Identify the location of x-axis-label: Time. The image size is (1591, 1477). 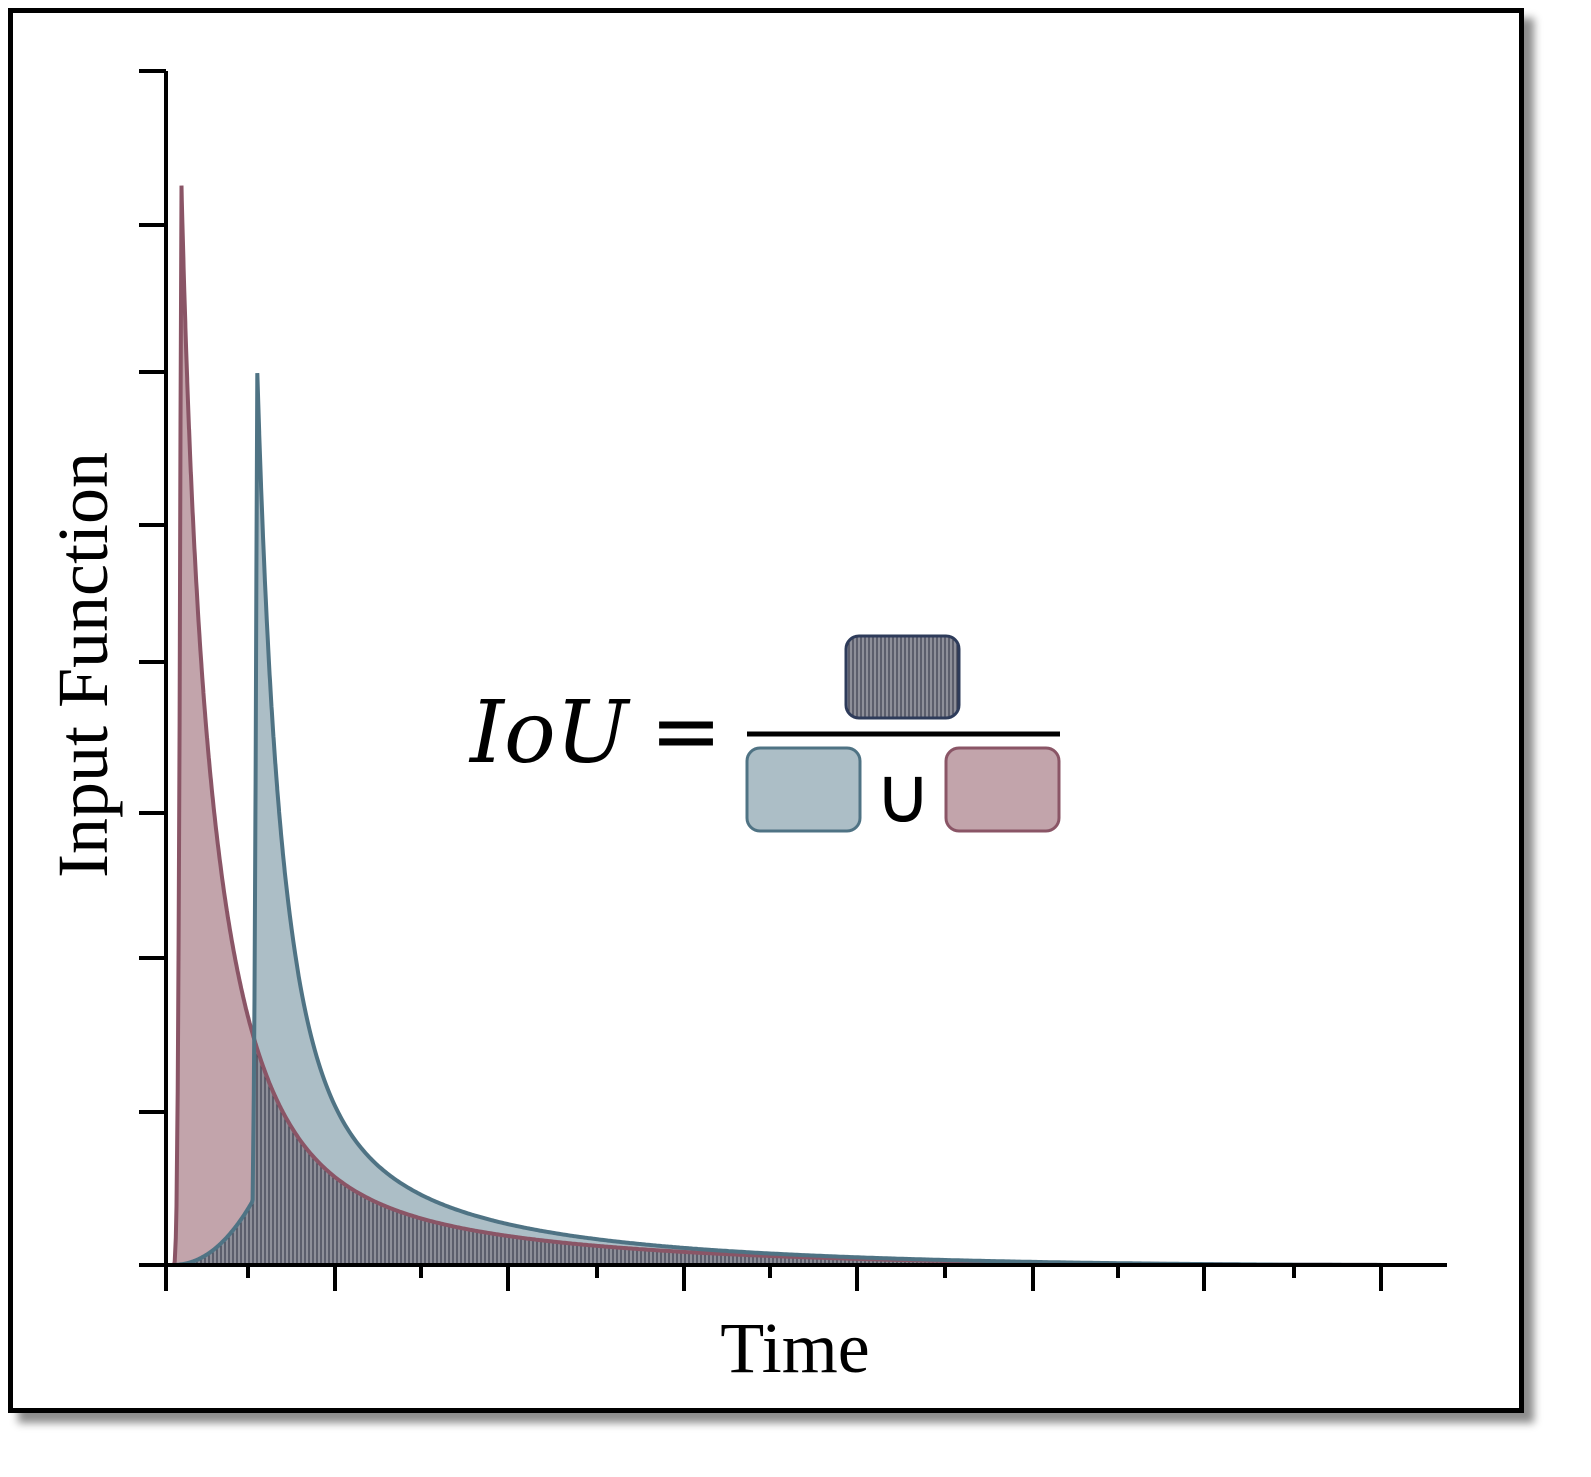
(794, 1348).